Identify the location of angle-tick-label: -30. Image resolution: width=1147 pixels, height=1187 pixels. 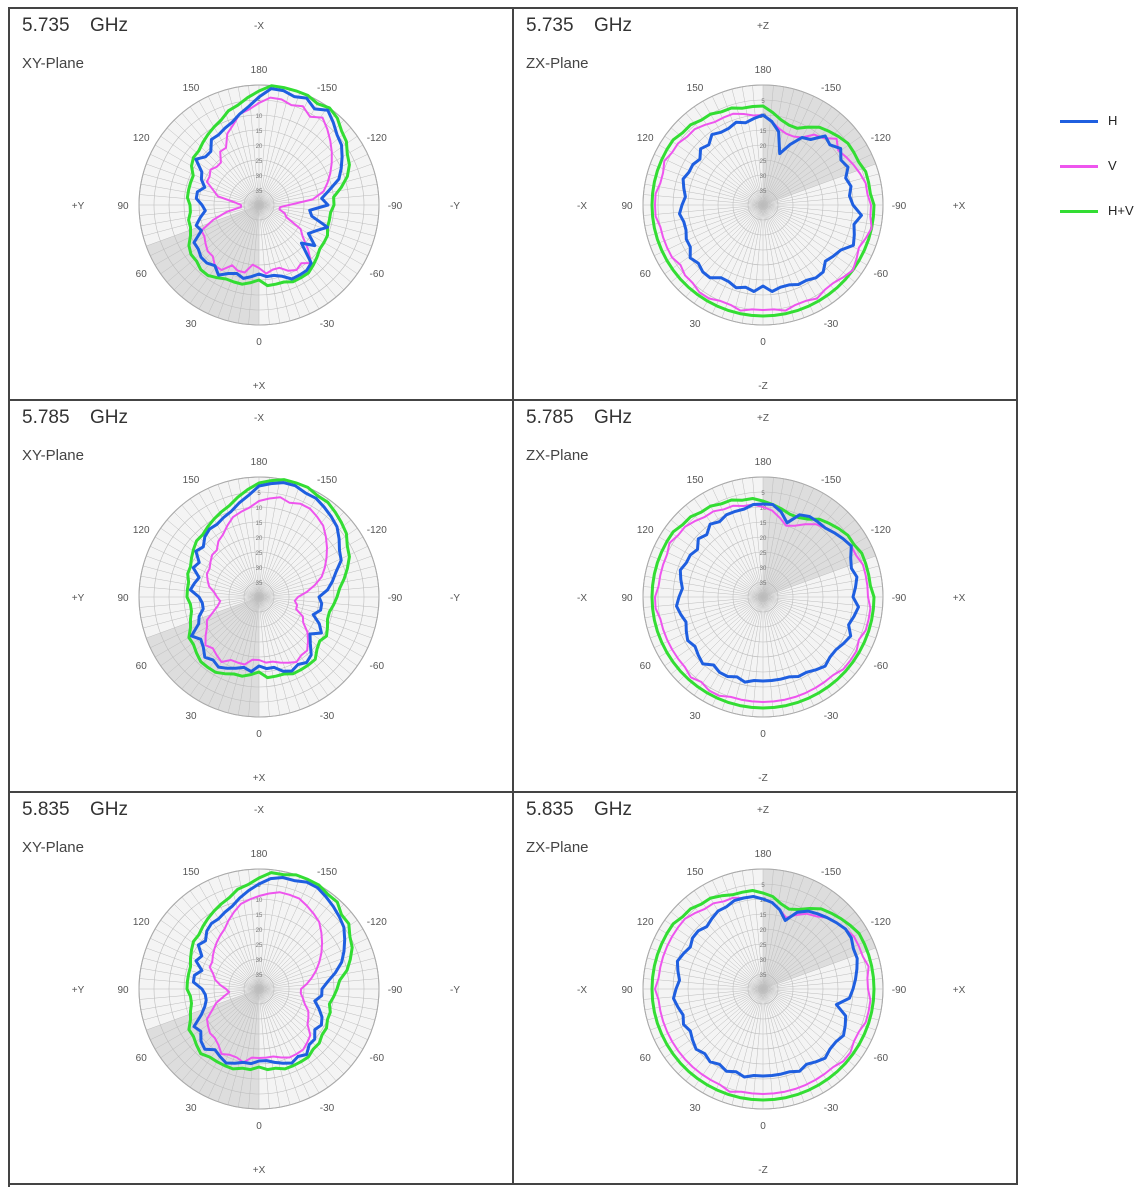
(831, 1108).